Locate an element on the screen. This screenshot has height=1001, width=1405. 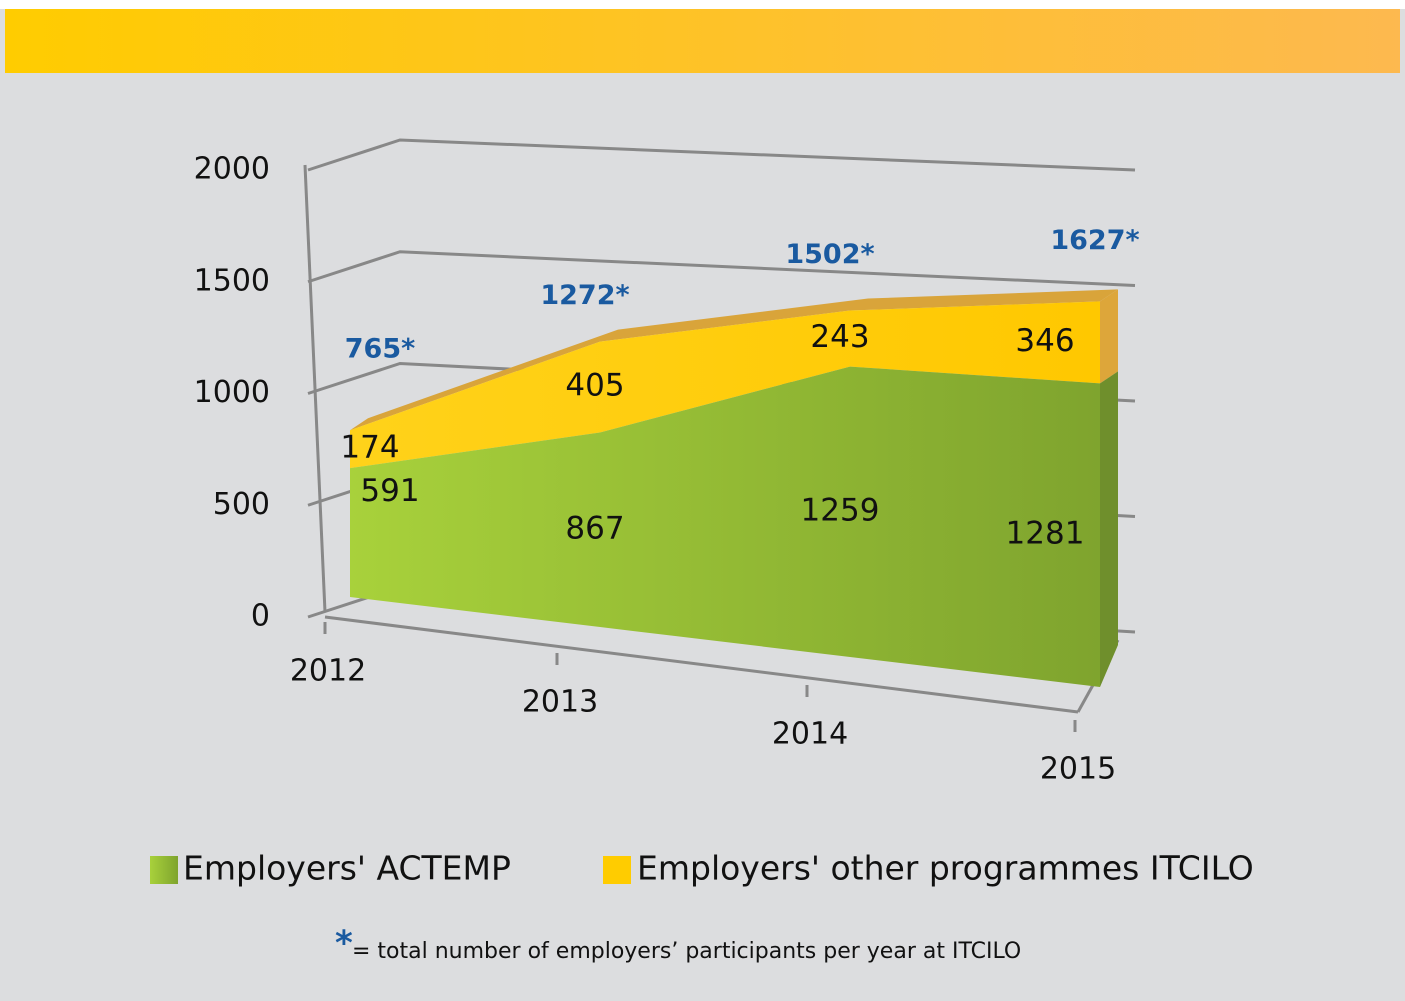
side-green is located at coordinates (1109, 529).